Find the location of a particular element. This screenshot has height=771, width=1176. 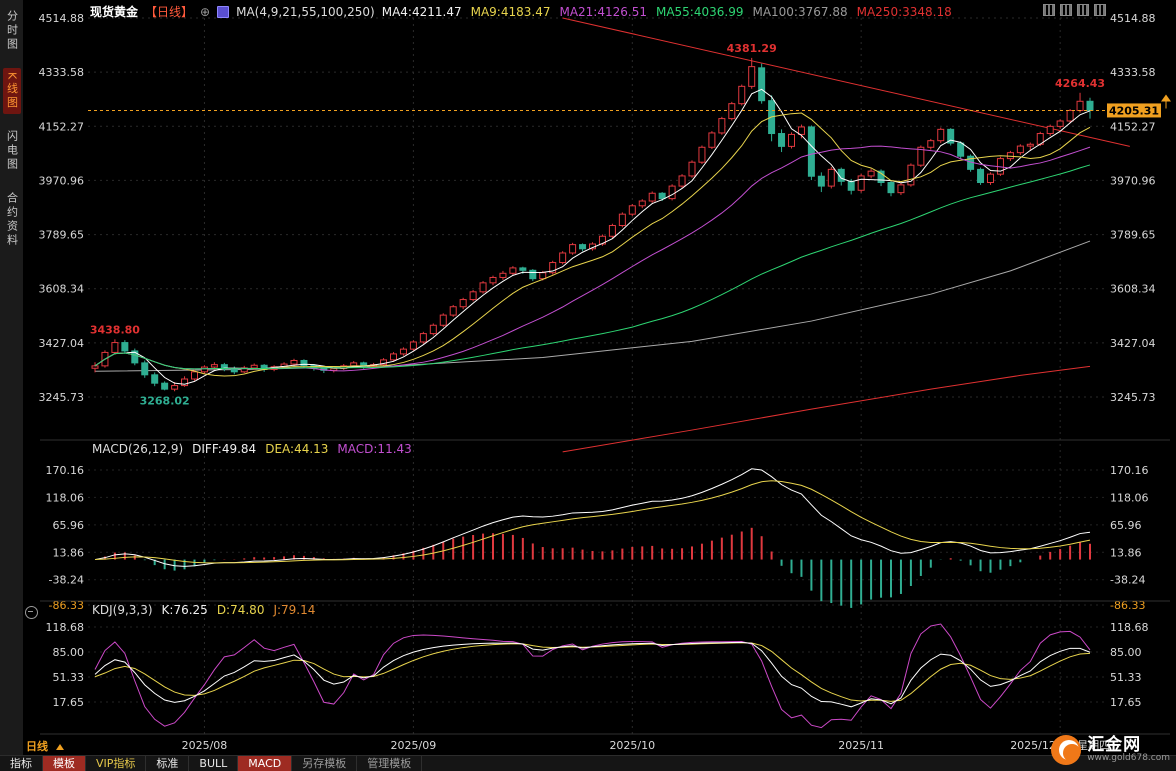

kdj-pane is located at coordinates (592, 676).